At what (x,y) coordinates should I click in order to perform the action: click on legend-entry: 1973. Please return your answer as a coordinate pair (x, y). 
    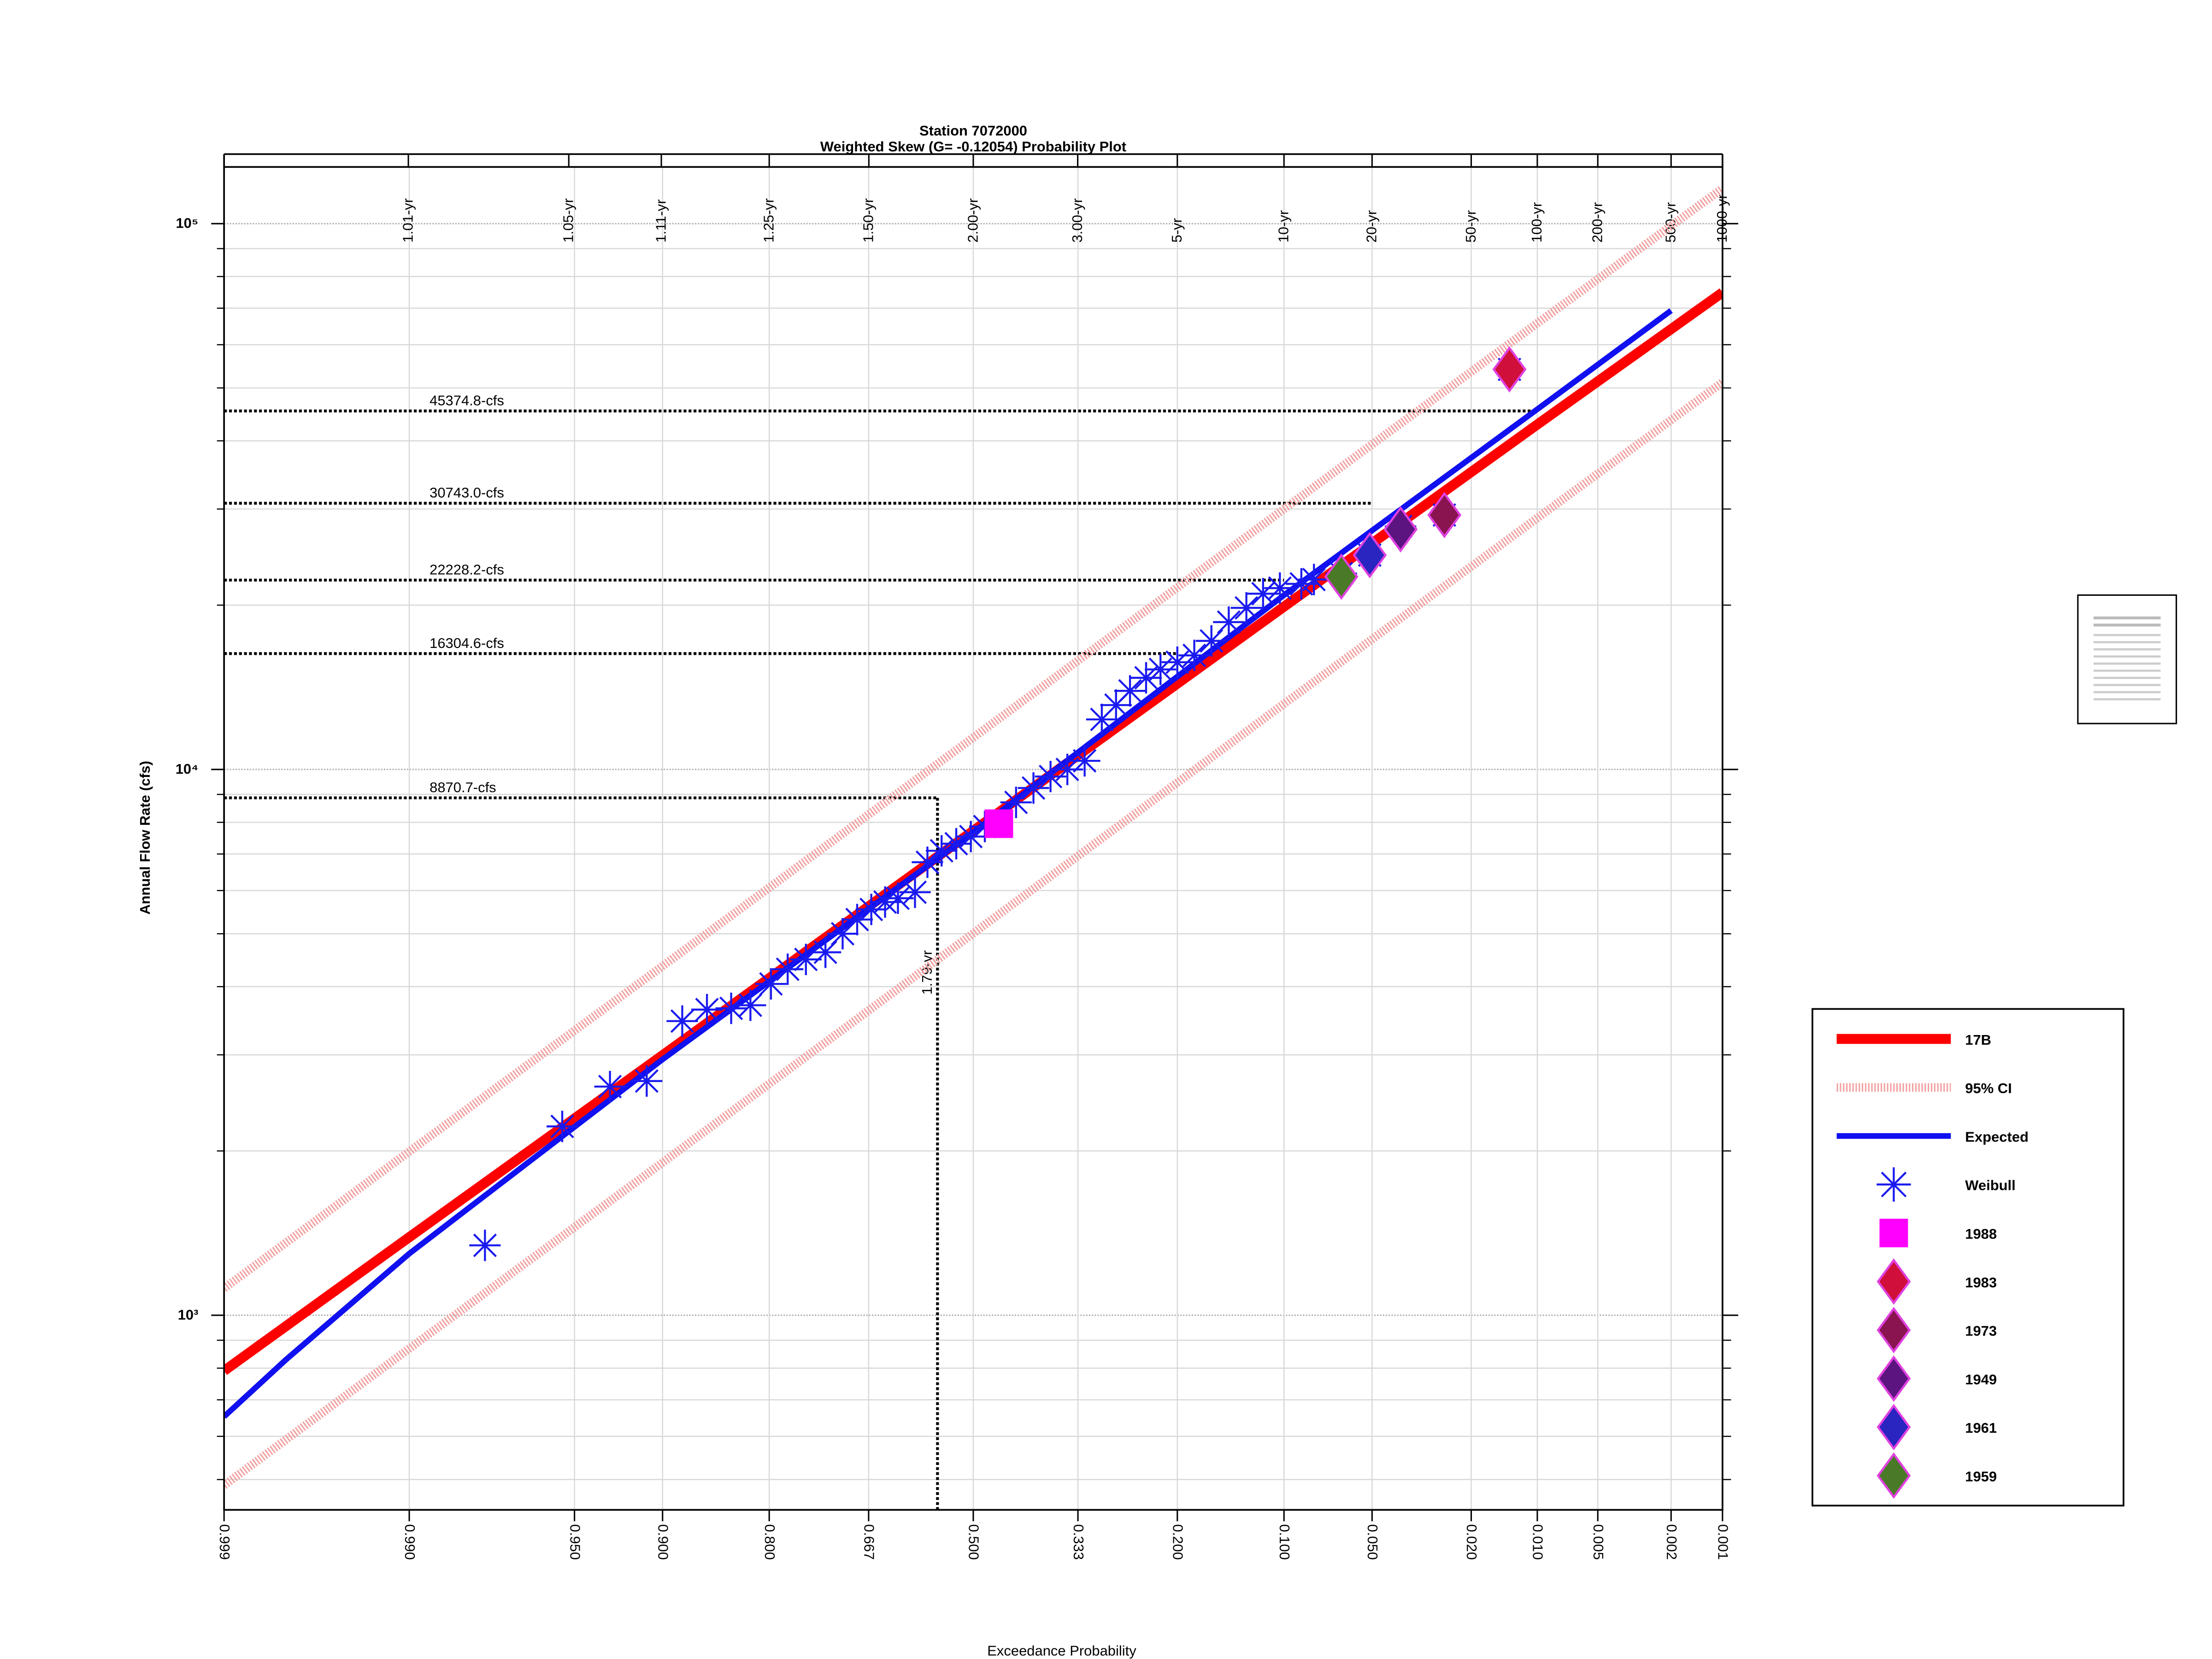
    Looking at the image, I should click on (1937, 1329).